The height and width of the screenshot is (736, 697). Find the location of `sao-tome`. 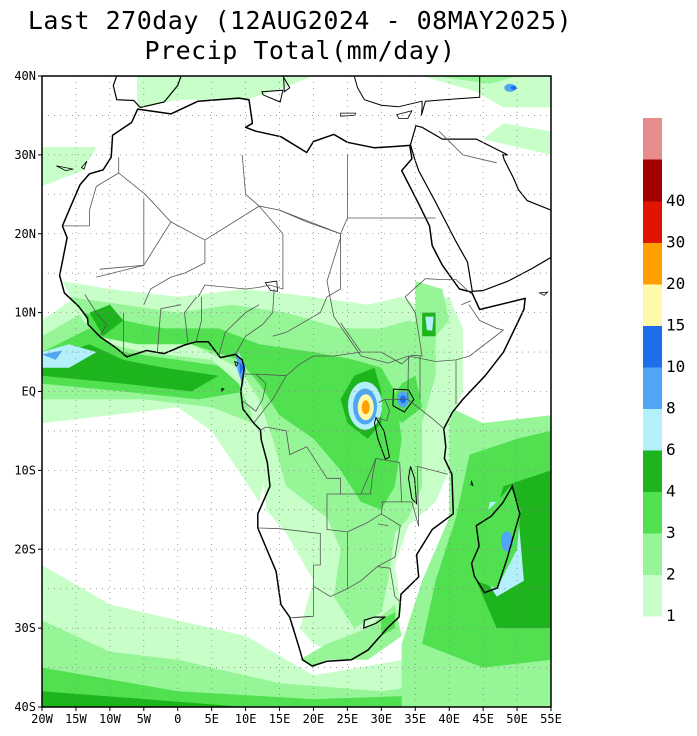

sao-tome is located at coordinates (223, 390).